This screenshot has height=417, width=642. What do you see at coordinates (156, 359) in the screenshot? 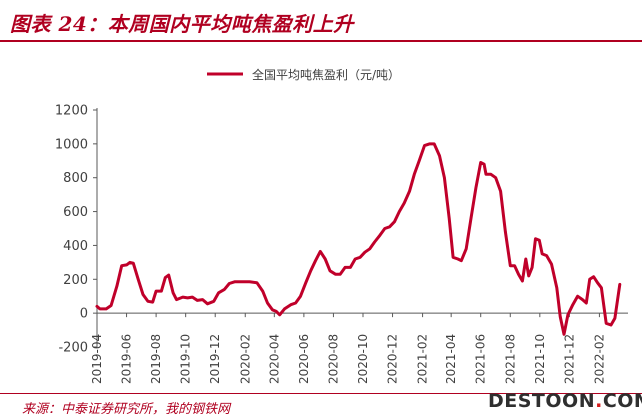
I see `x-tick-label: 2019-08` at bounding box center [156, 359].